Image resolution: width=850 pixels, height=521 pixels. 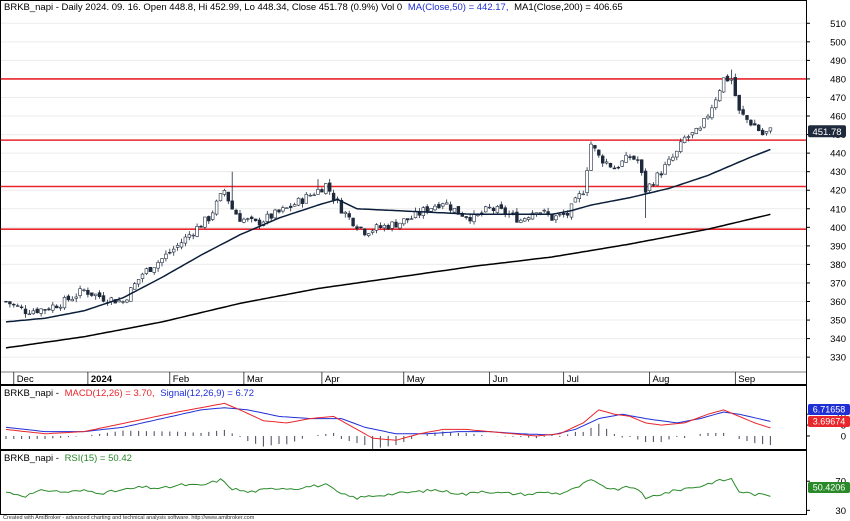 What do you see at coordinates (110, 393) in the screenshot?
I see `macd-legend: MACD(12,26) = 3.70,` at bounding box center [110, 393].